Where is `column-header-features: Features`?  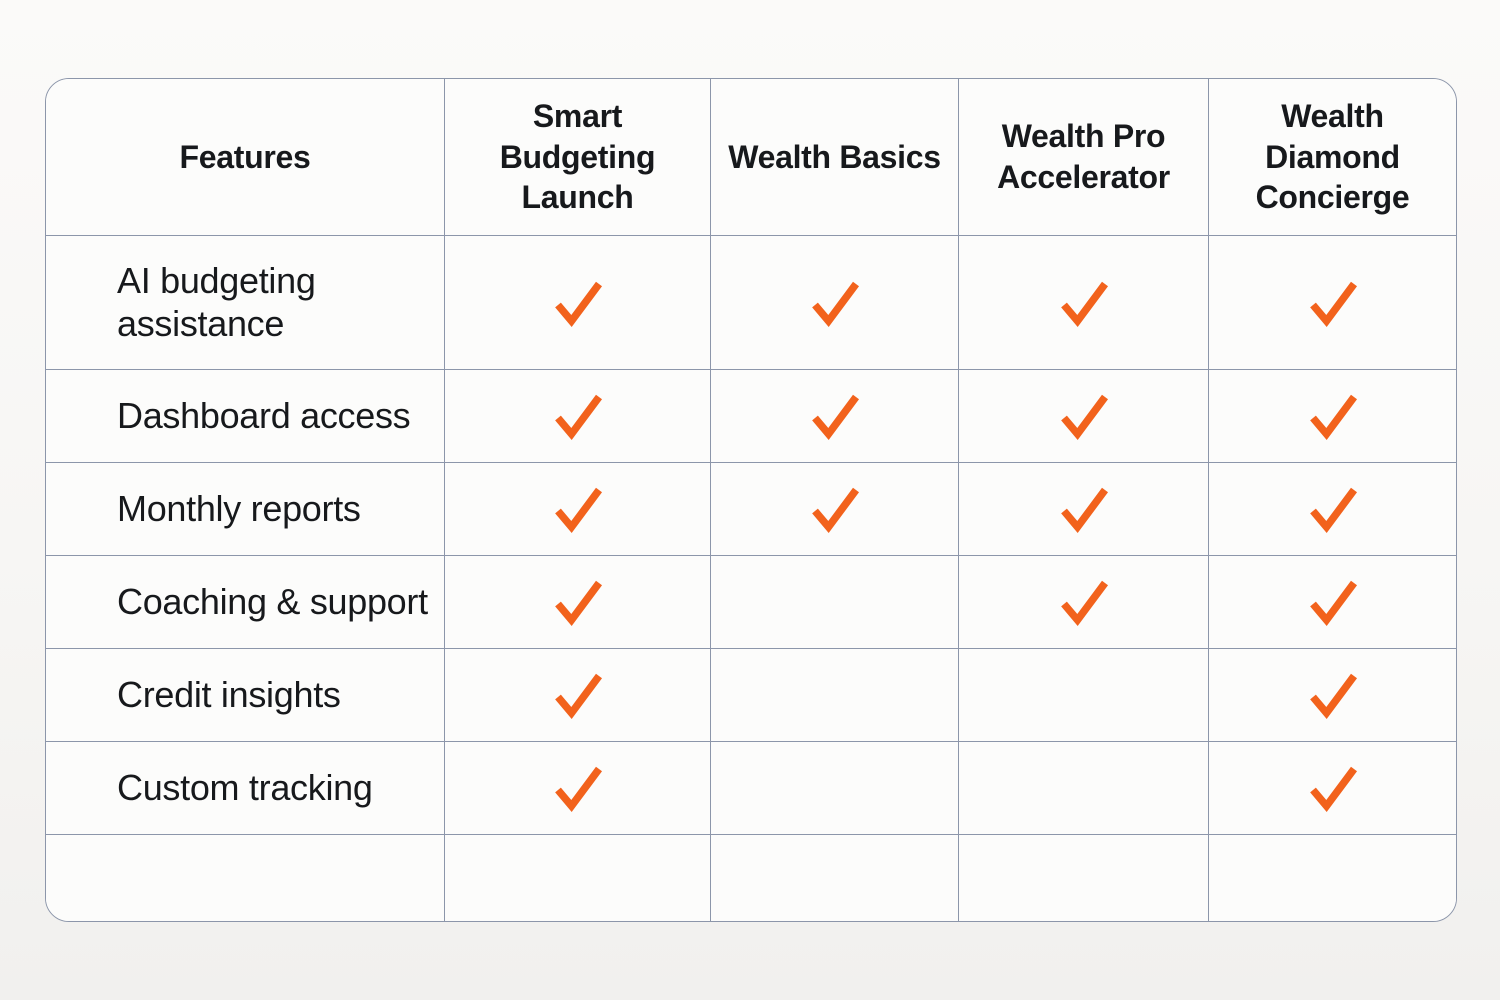
column-header-features: Features is located at coordinates (245, 157).